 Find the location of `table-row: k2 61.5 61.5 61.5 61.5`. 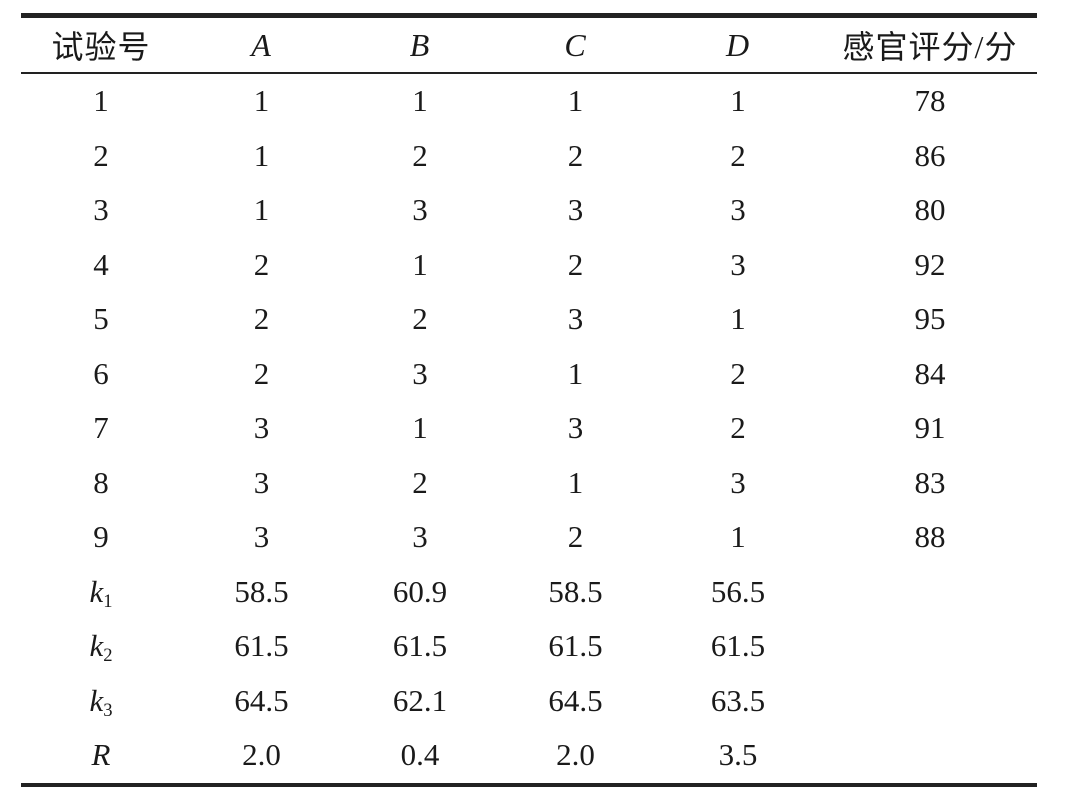

table-row: k2 61.5 61.5 61.5 61.5 is located at coordinates (529, 646).